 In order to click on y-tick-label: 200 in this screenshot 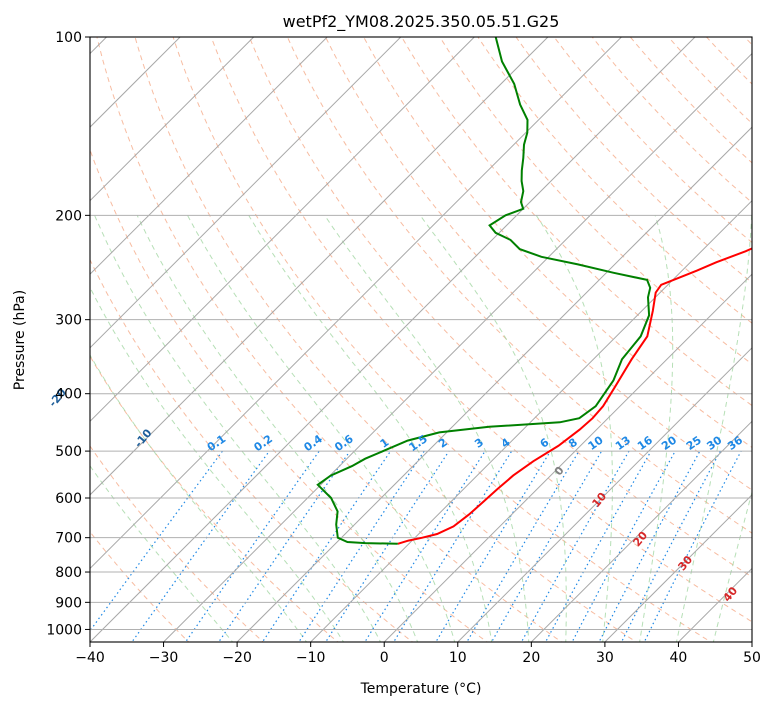, I will do `click(68, 216)`.